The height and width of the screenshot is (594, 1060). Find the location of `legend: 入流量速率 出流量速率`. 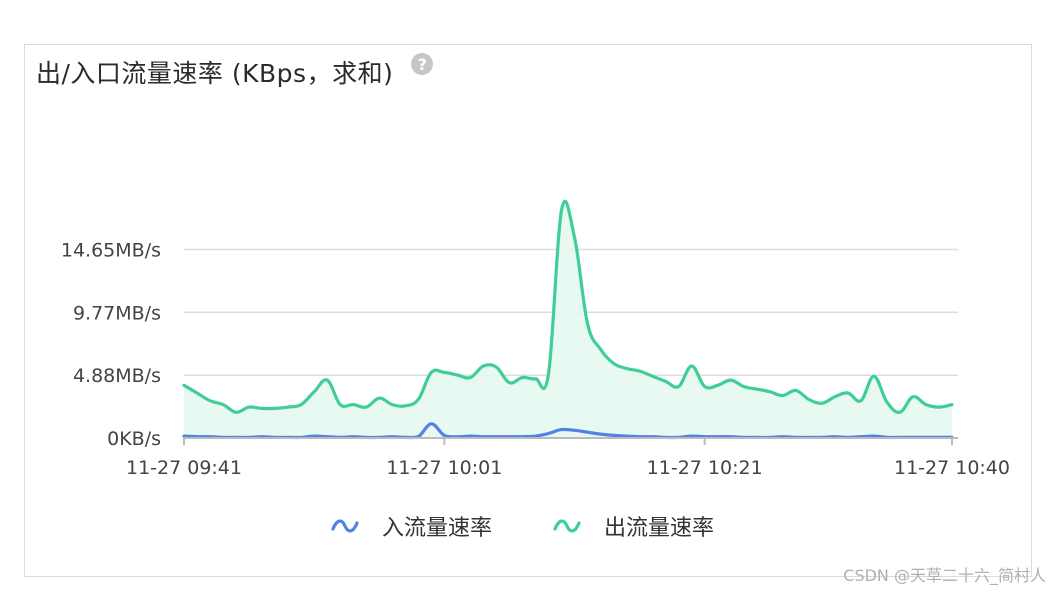

legend: 入流量速率 出流量速率 is located at coordinates (552, 526).